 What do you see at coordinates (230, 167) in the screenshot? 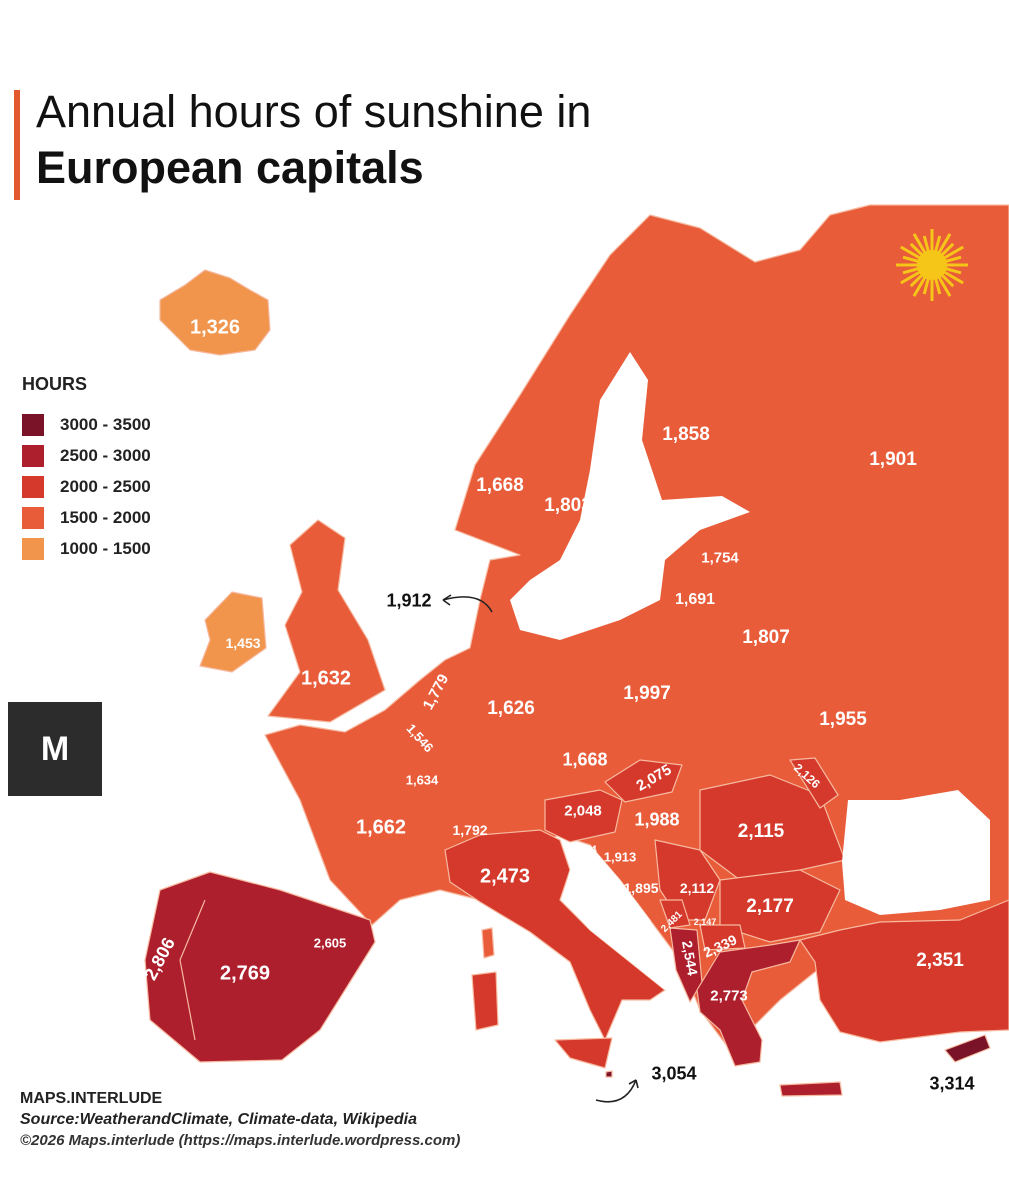
I see `title-line2: European capitals` at bounding box center [230, 167].